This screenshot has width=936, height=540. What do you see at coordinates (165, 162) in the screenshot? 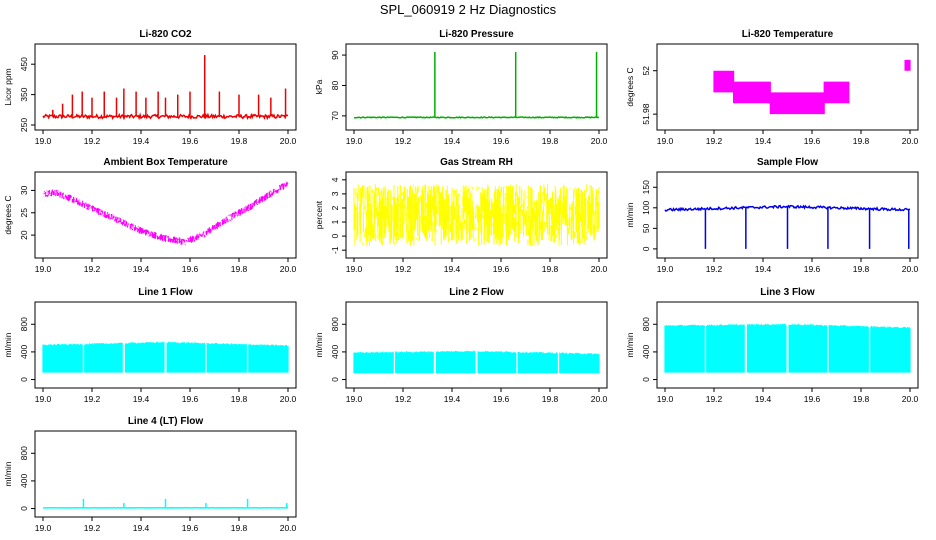
I see `plot-title: Ambient Box Temperature` at bounding box center [165, 162].